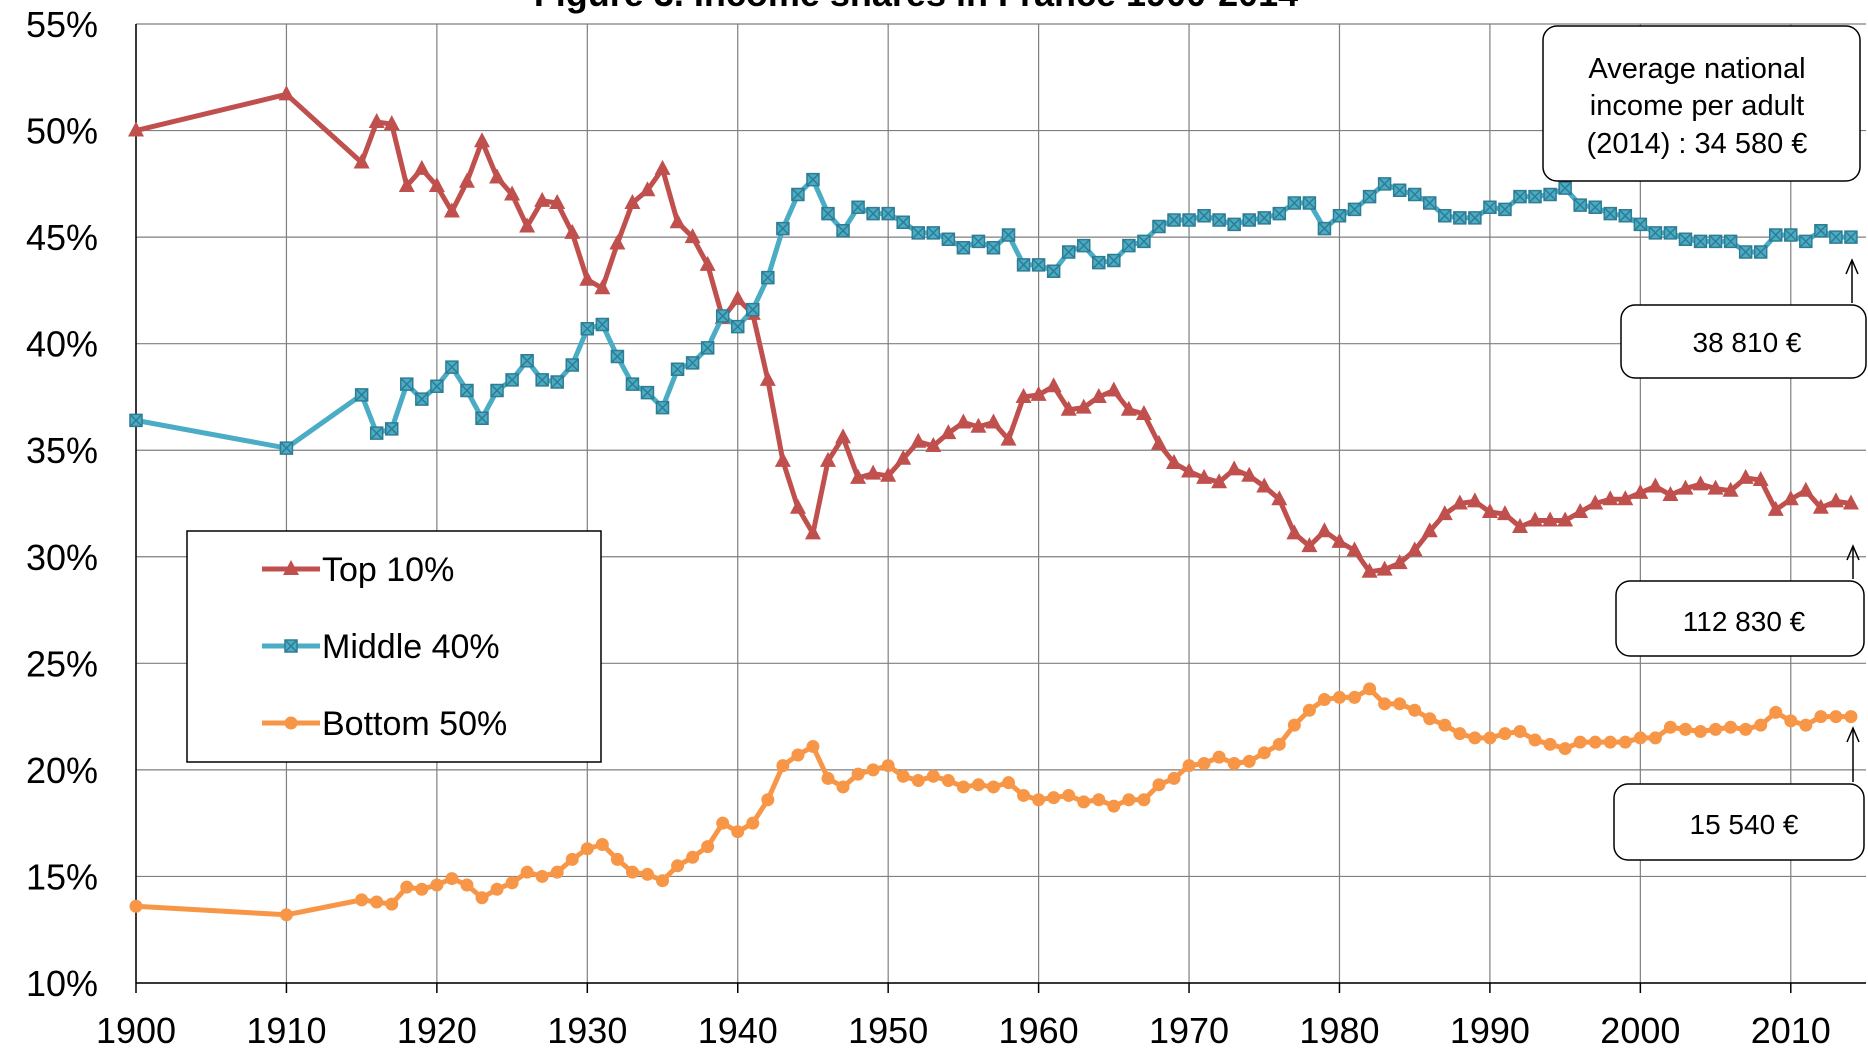  Describe the element at coordinates (414, 724) in the screenshot. I see `legend-label: Bottom 50%` at that location.